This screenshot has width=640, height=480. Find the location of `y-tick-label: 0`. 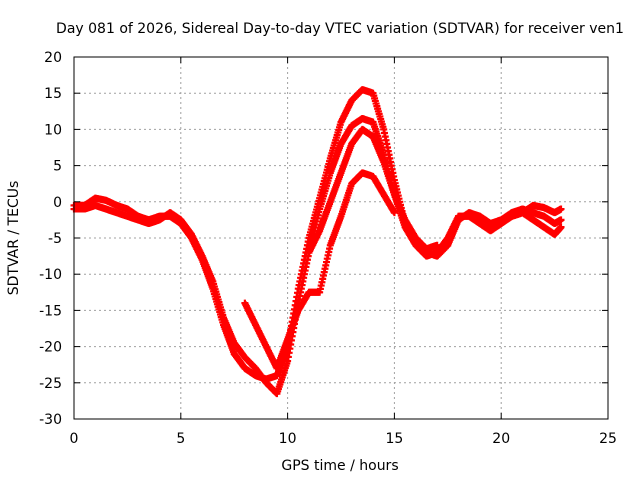

y-tick-label: 0 is located at coordinates (57, 203).